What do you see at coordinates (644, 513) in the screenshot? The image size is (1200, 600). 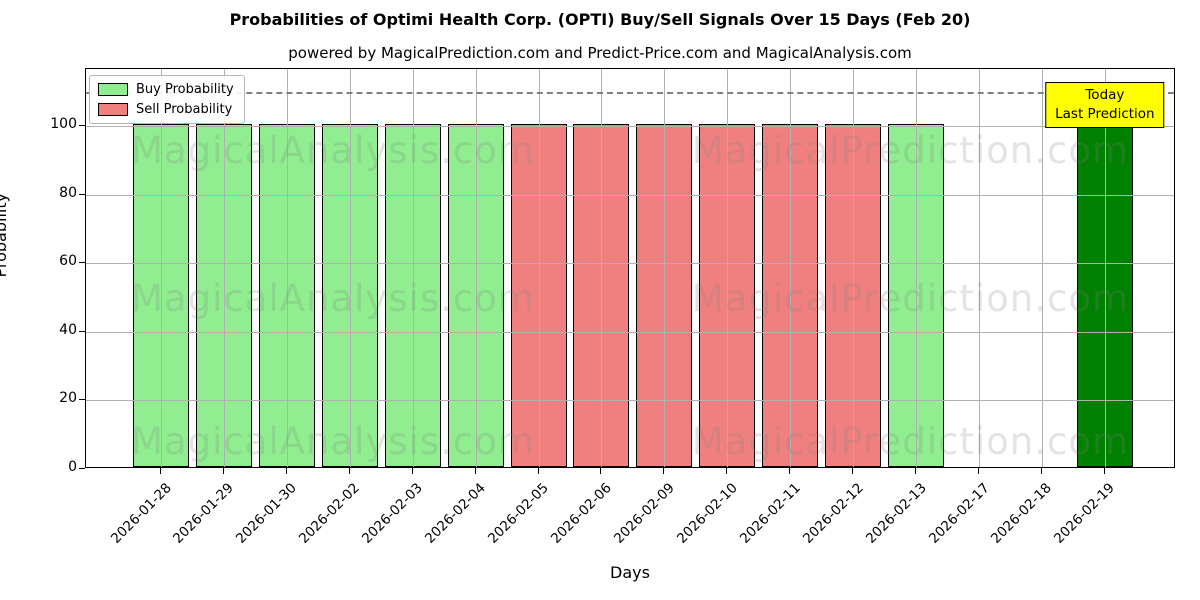 I see `x-tick-label-2026-02-09: 2026-02-09` at bounding box center [644, 513].